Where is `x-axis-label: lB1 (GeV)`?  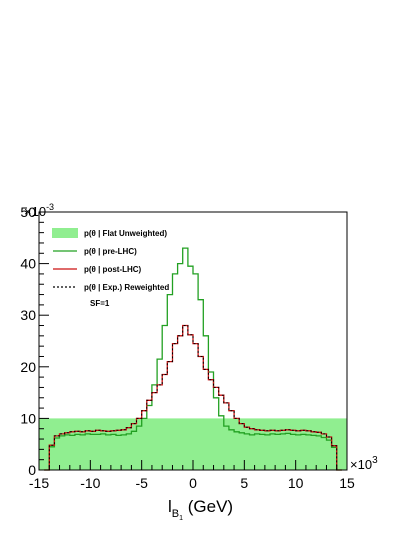 x-axis-label: lB1 (GeV) is located at coordinates (200, 509).